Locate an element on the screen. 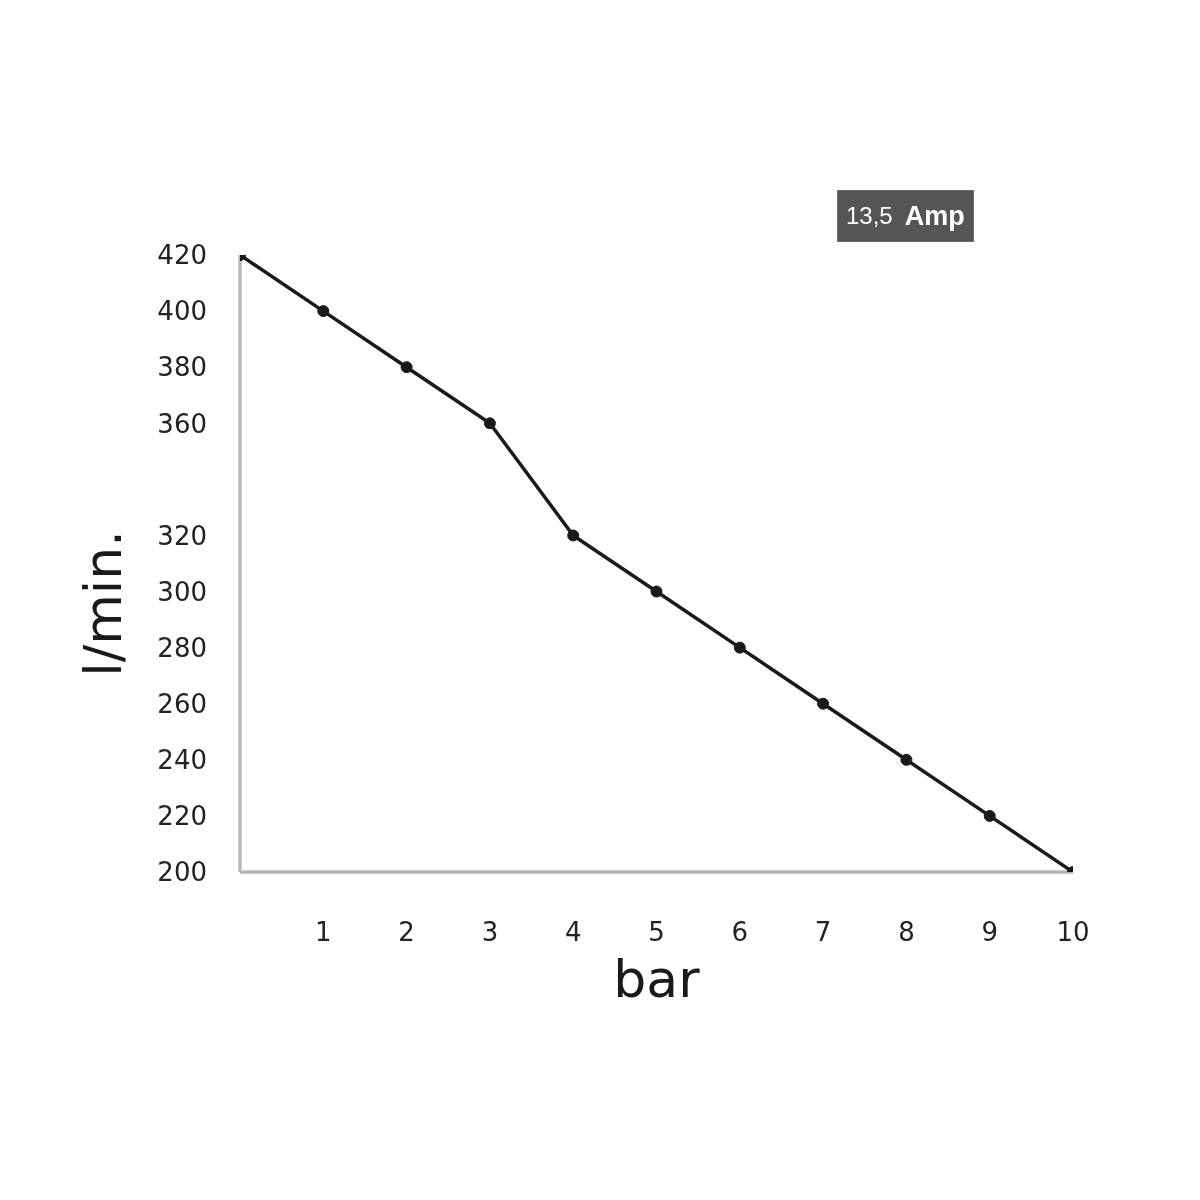  x-tick-label: 3 is located at coordinates (490, 932).